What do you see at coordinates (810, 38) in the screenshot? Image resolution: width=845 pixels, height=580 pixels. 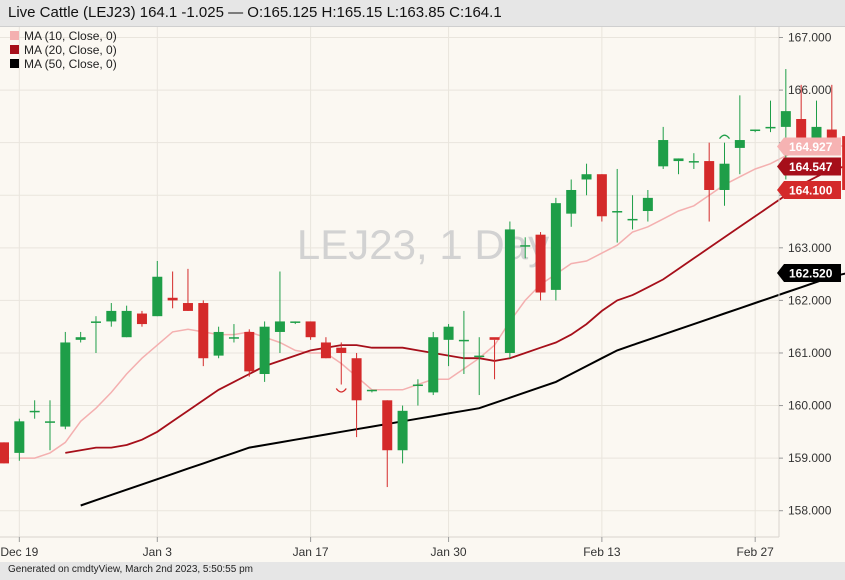 I see `y-tick-label: 167.000` at bounding box center [810, 38].